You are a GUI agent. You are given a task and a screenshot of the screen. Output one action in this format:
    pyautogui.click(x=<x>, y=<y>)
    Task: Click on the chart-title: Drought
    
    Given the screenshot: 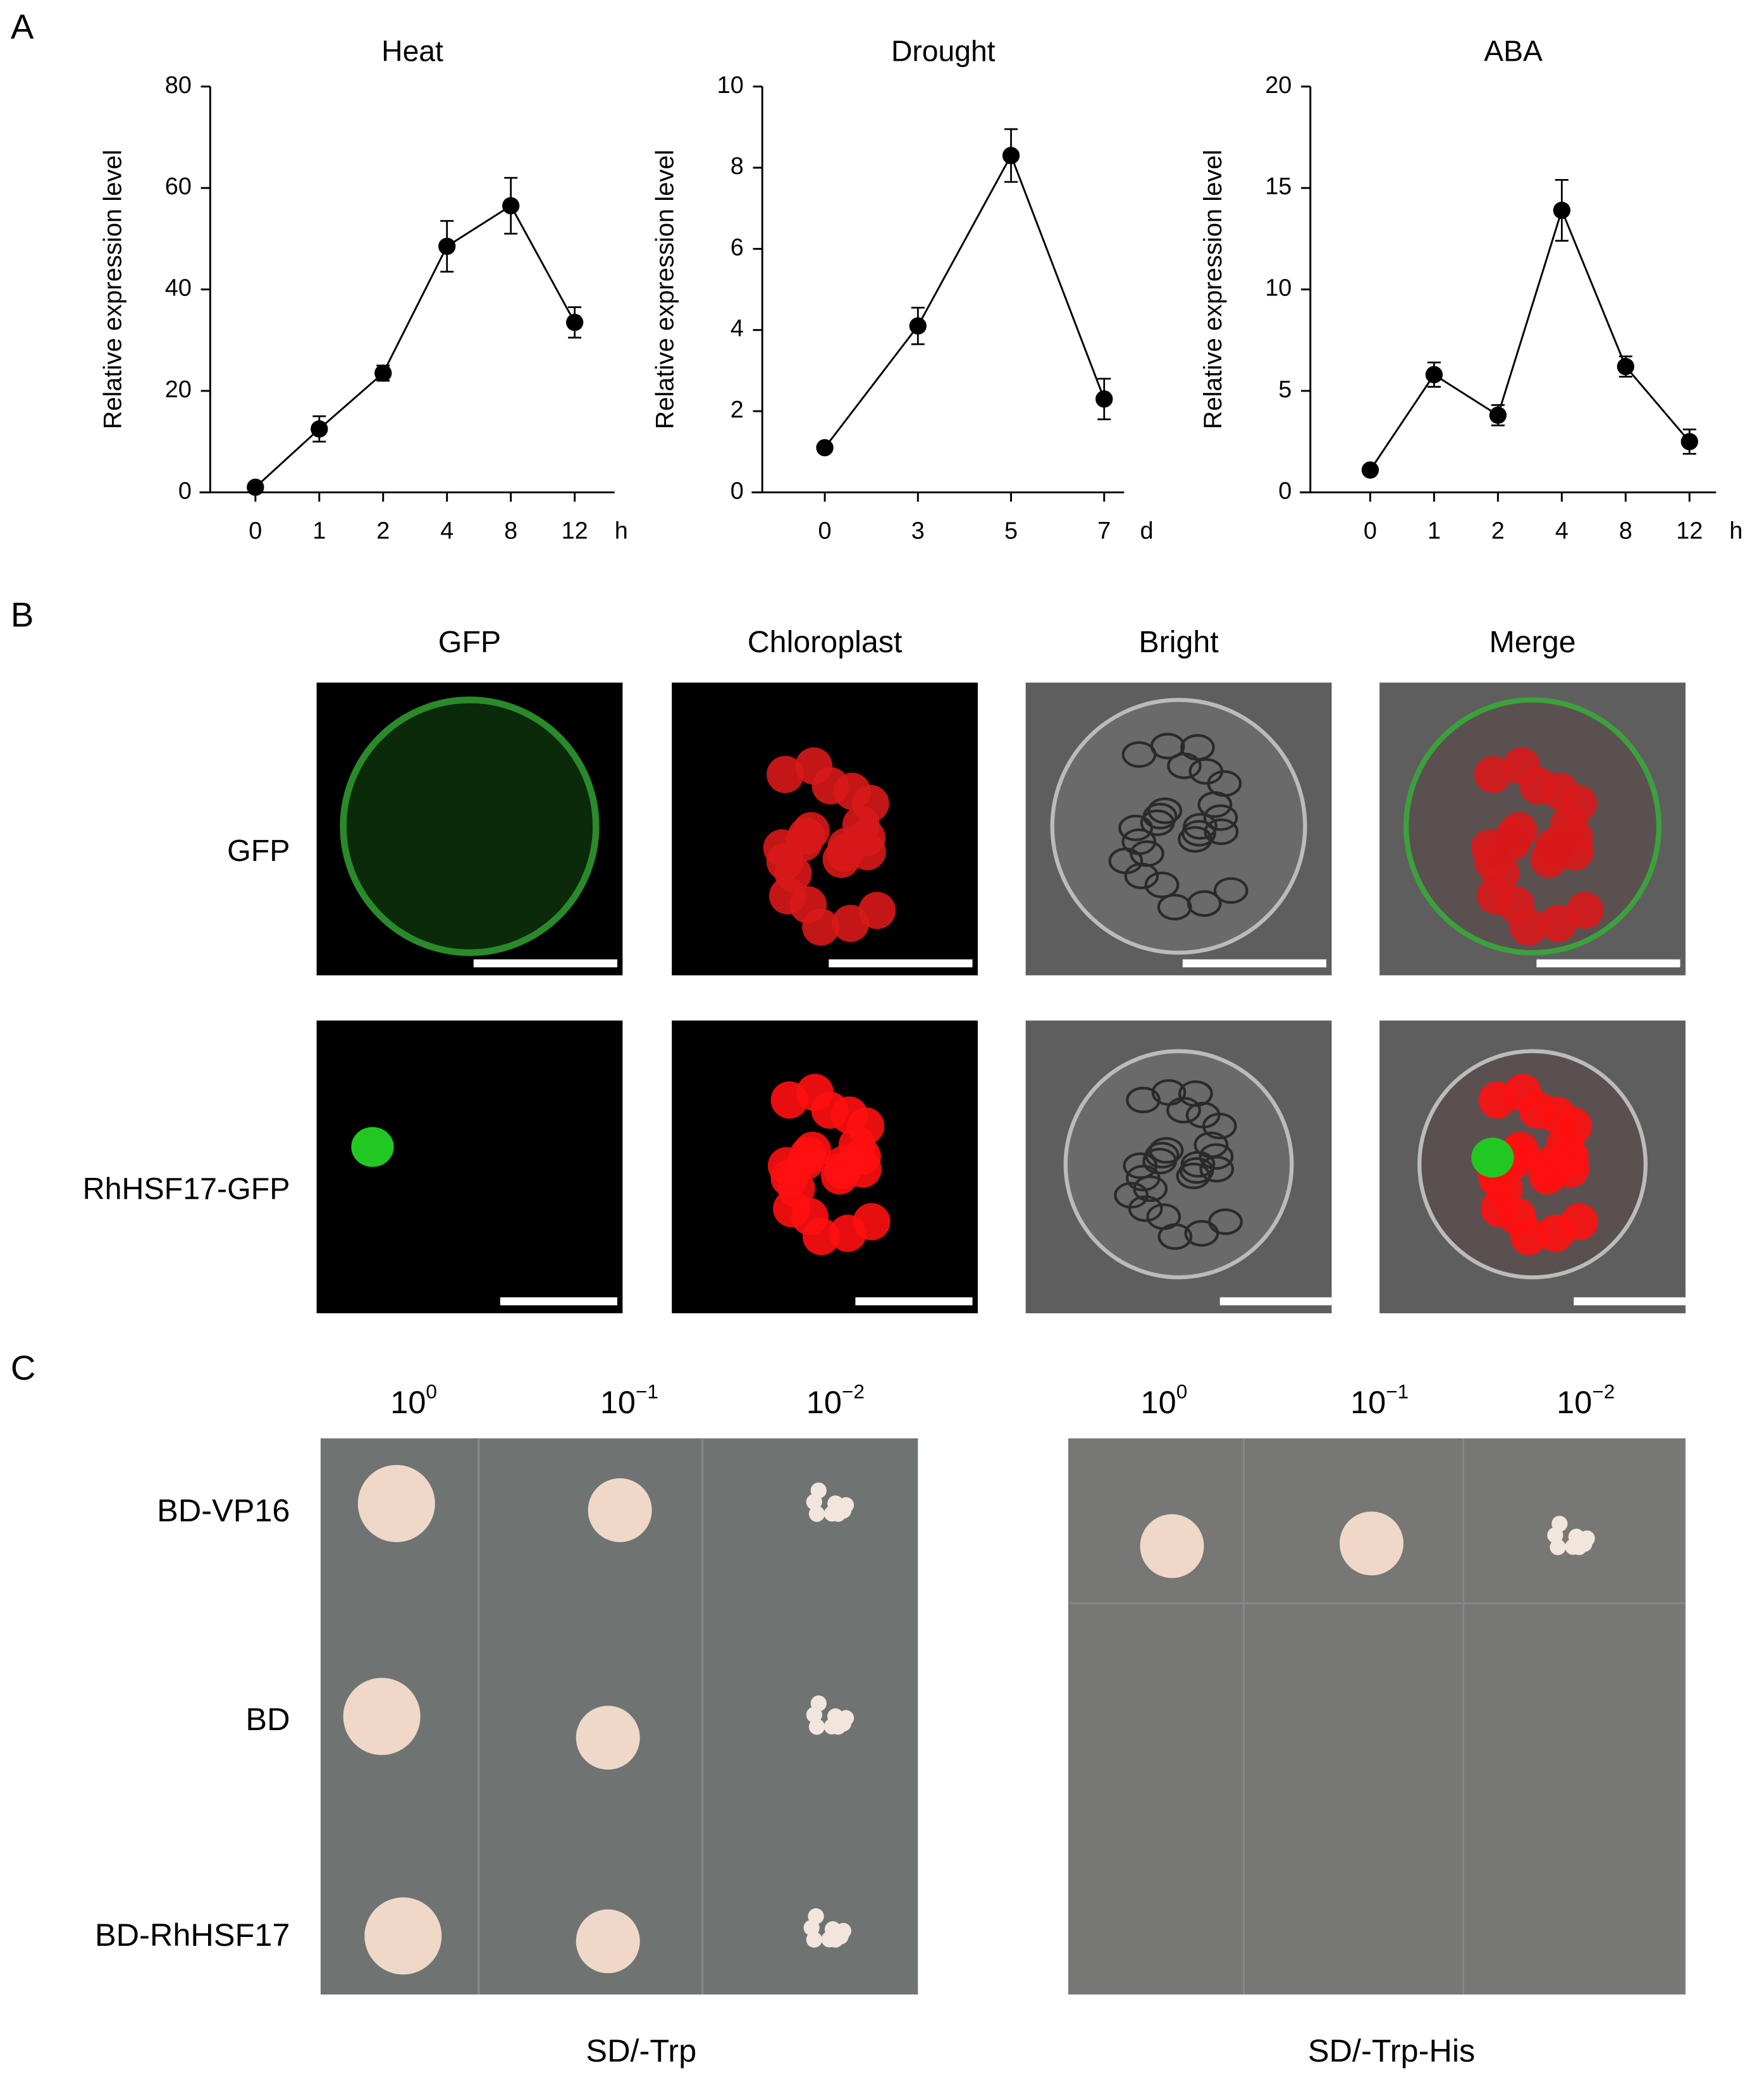 What is the action you would take?
    pyautogui.click(x=943, y=50)
    